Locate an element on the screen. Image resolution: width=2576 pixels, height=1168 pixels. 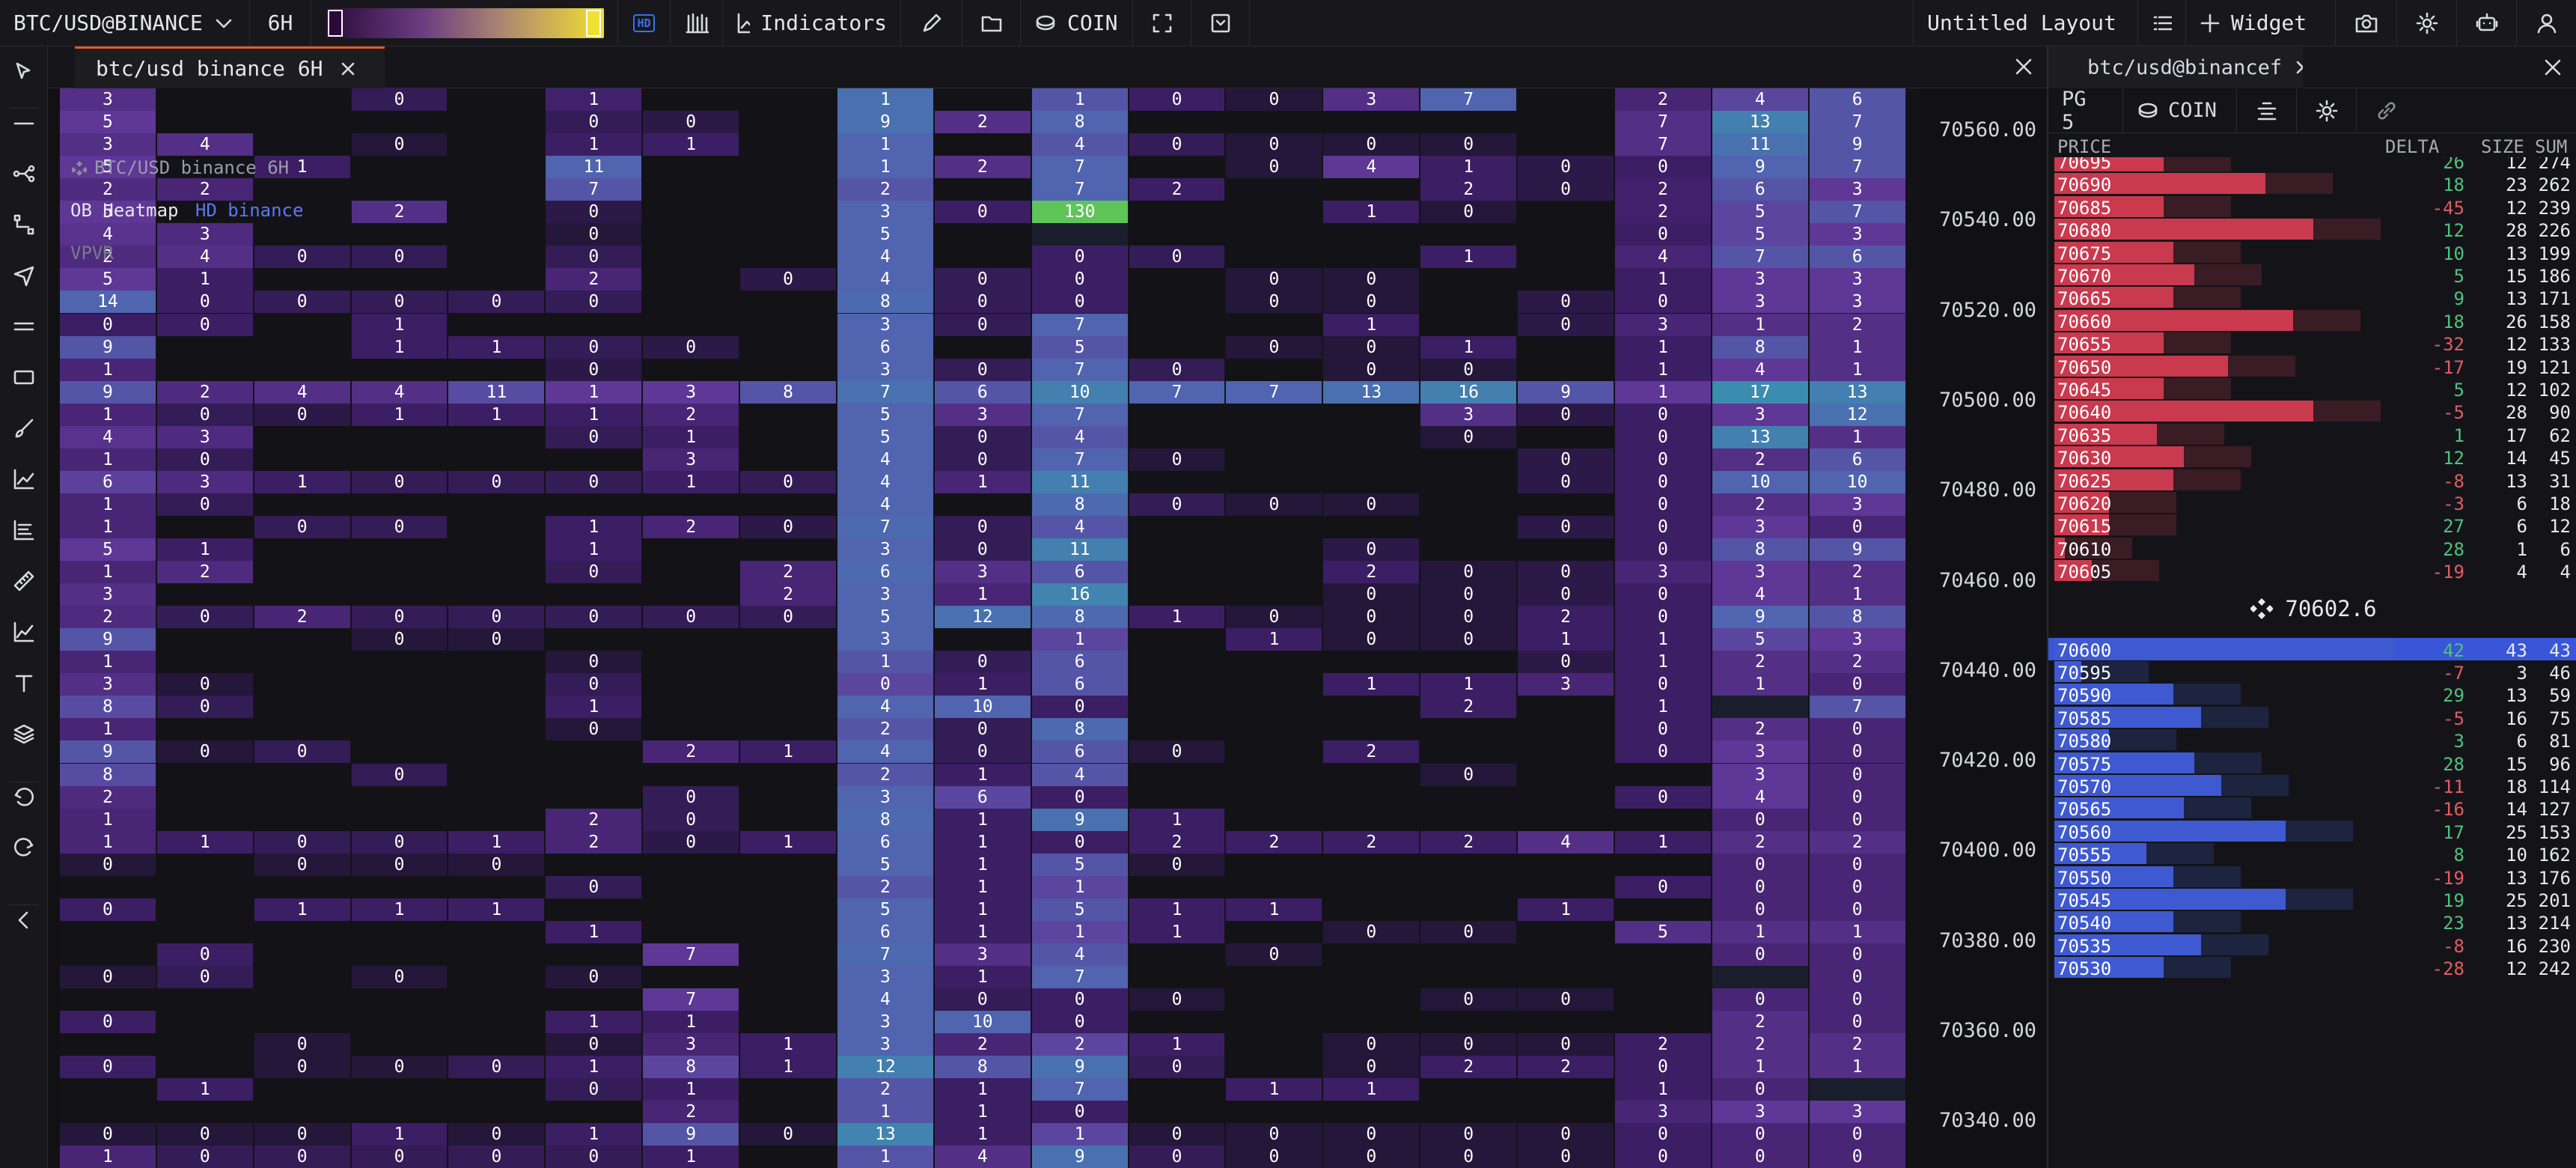
orderbook-toolbar: PG 5 COIN is located at coordinates (2312, 111).